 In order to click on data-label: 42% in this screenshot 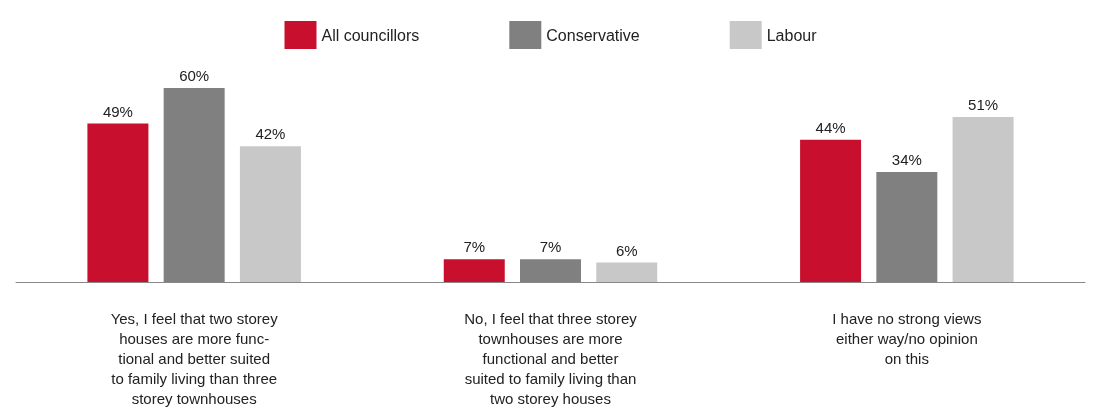, I will do `click(270, 134)`.